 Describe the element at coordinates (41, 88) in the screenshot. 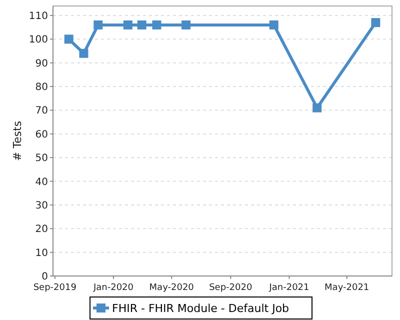

I see `y-tick-label: 80` at that location.